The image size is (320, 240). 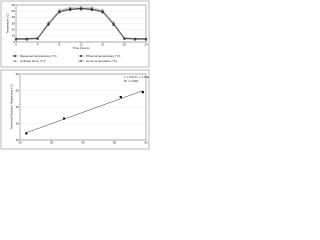 I want to click on x-axis-label: Time (hours), so click(x=81, y=48).